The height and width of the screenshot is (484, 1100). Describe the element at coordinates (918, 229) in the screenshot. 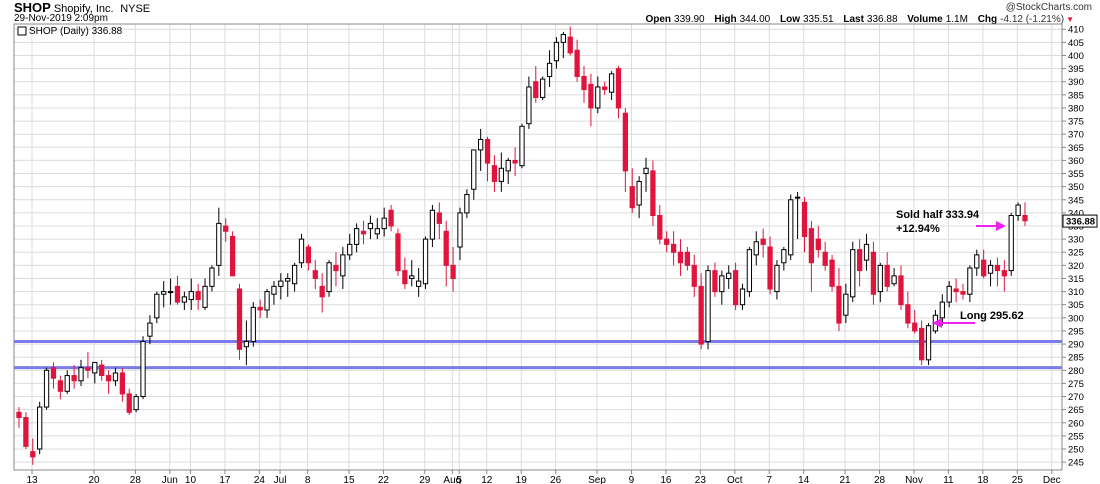

I see `gain-label: +12.94%` at that location.